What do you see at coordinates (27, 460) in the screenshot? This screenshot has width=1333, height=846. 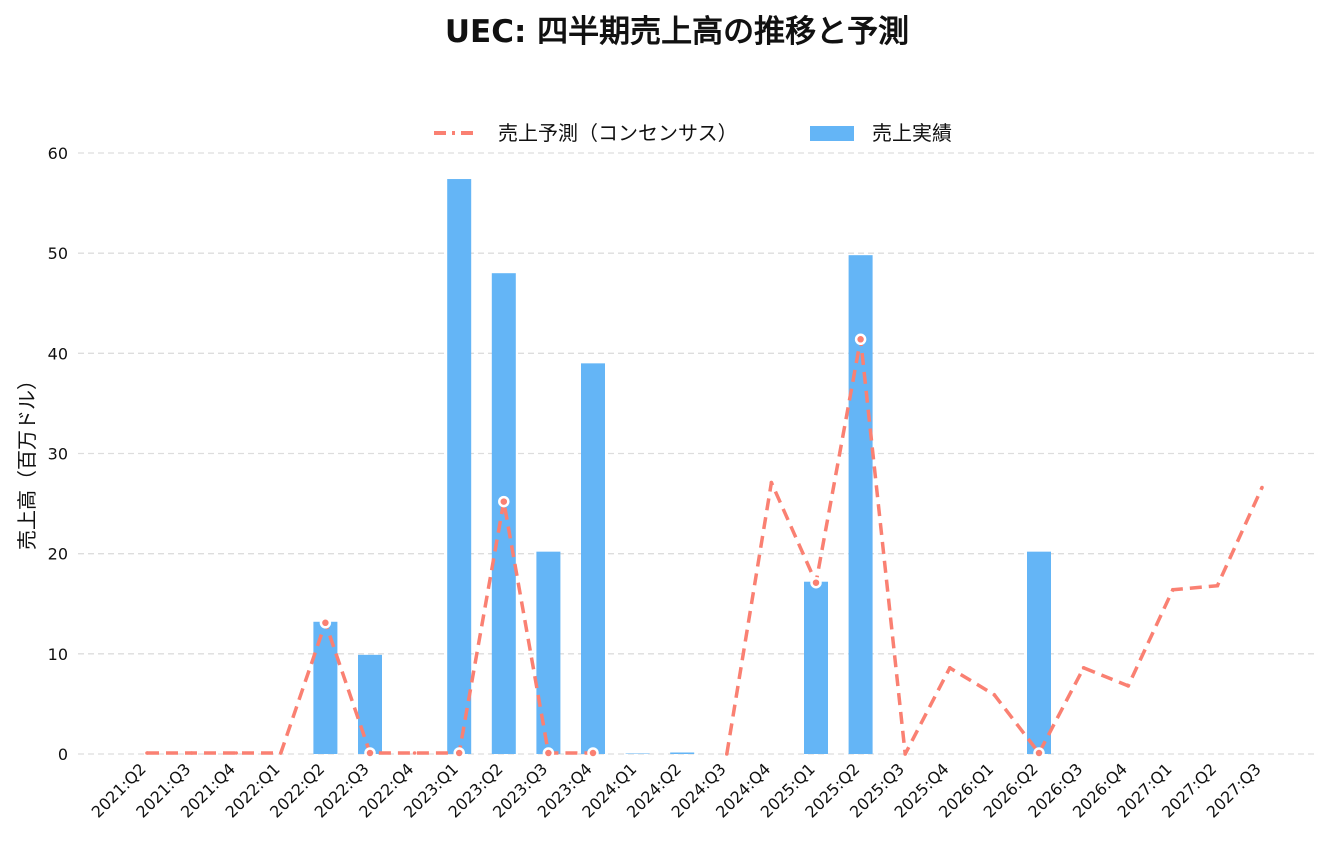 I see `y-axis-label: 売上高（百万ドル）` at bounding box center [27, 460].